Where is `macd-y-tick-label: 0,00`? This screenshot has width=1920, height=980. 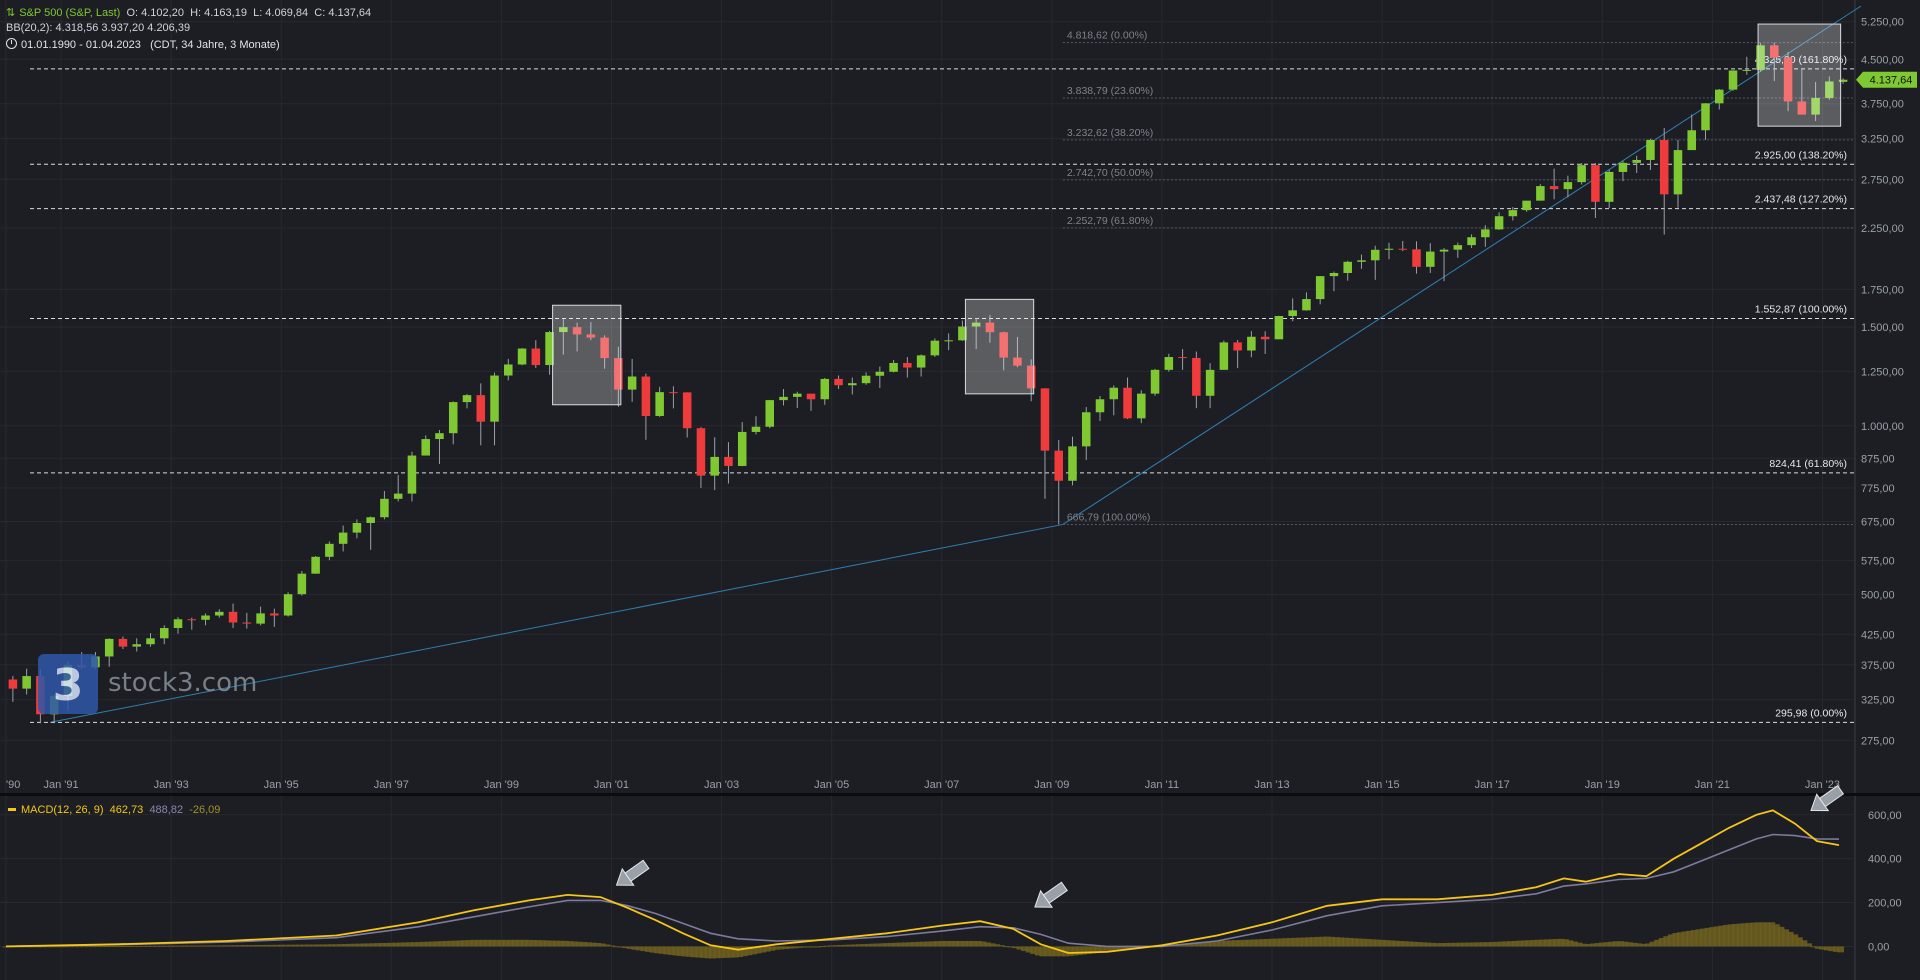 macd-y-tick-label: 0,00 is located at coordinates (1878, 947).